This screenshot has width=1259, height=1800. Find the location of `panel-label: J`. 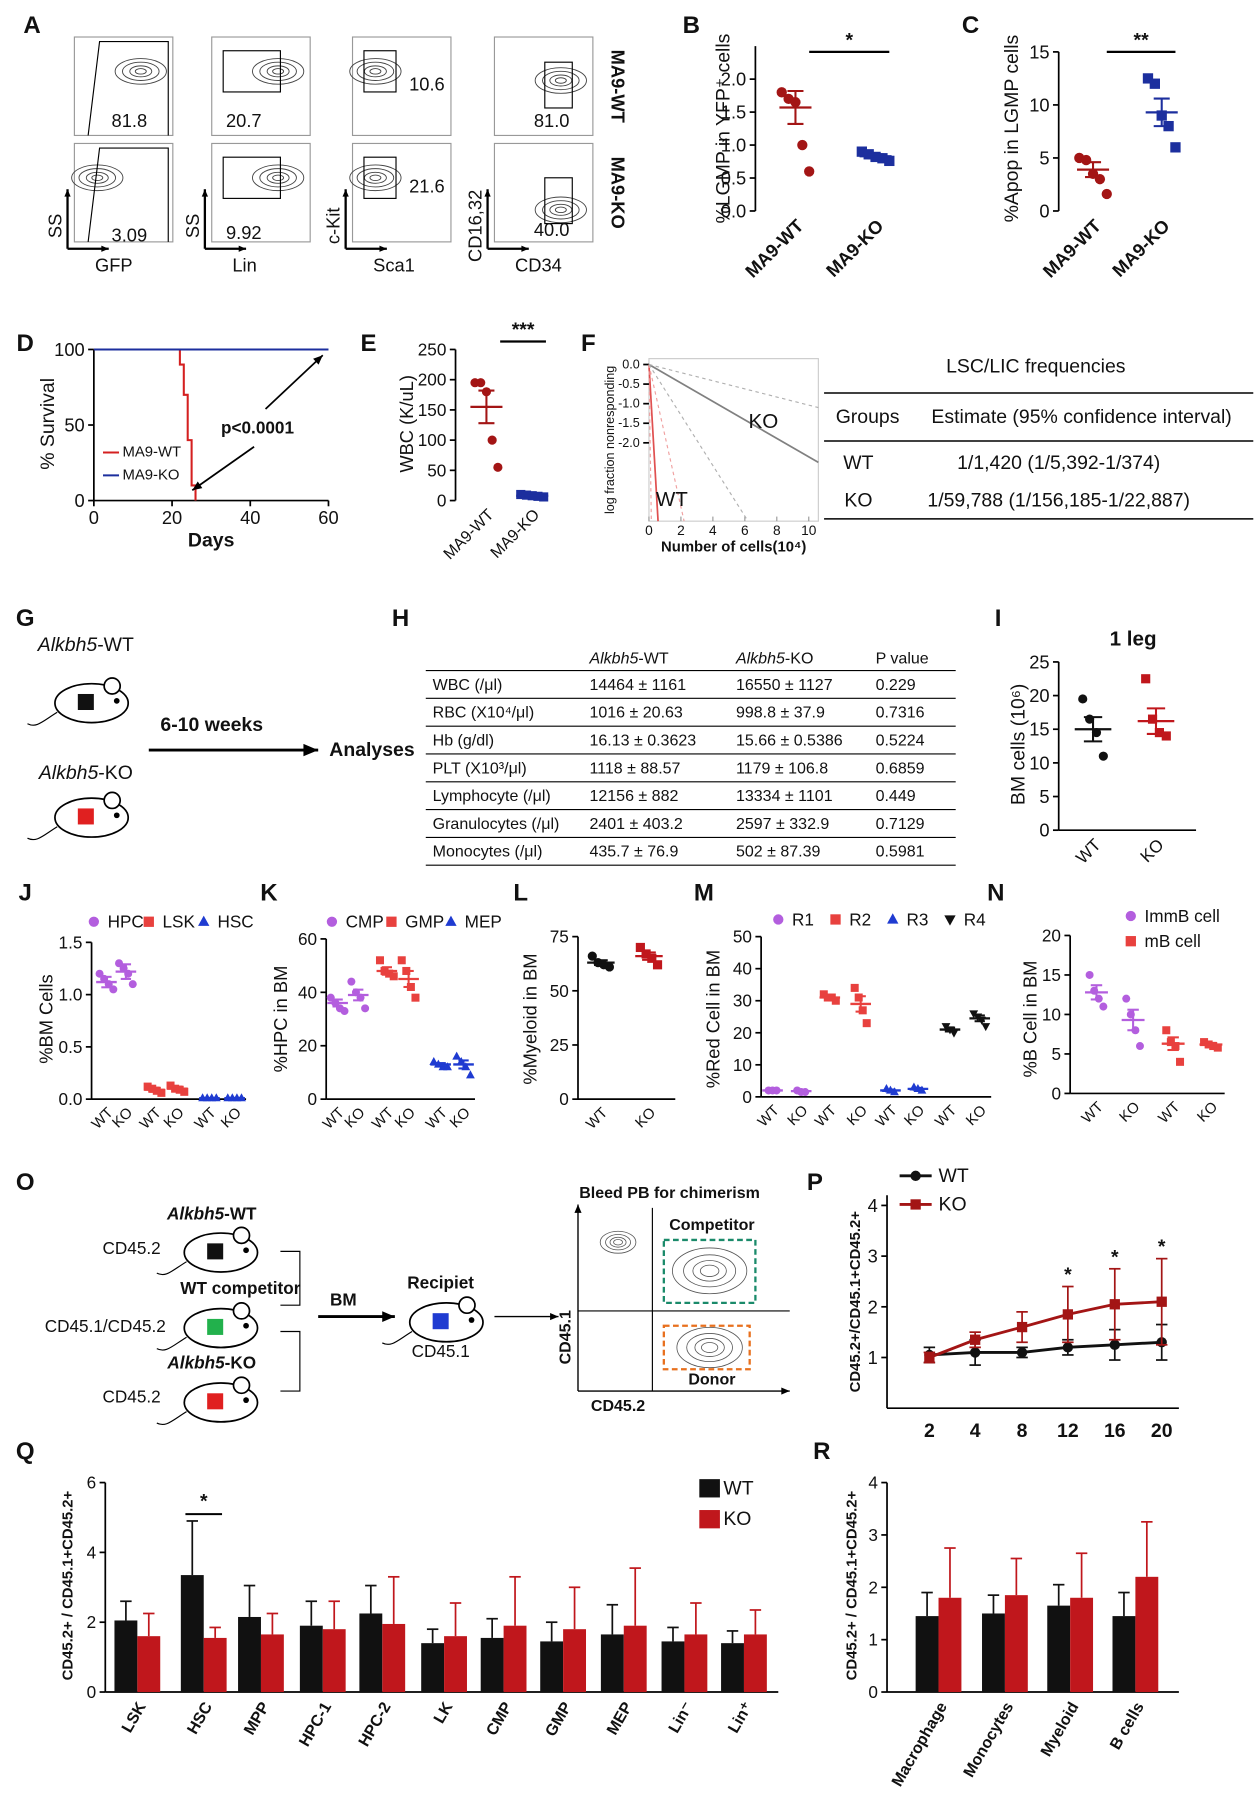

panel-label: J is located at coordinates (25, 893).